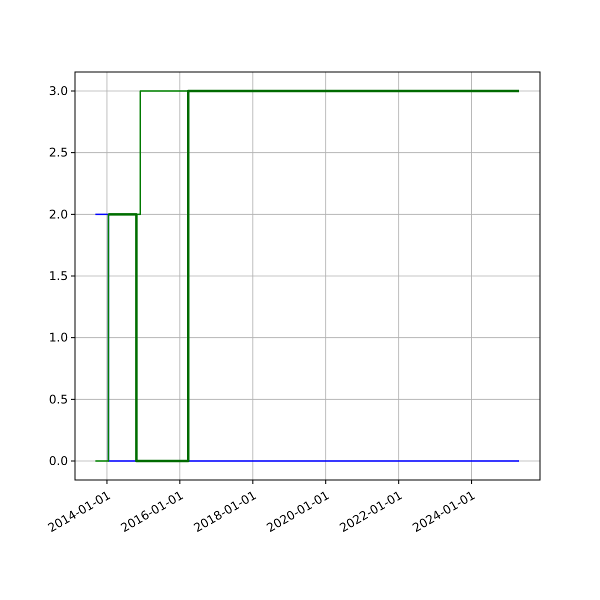 The height and width of the screenshot is (600, 600). What do you see at coordinates (58, 91) in the screenshot?
I see `y-tick-label: 3.0` at bounding box center [58, 91].